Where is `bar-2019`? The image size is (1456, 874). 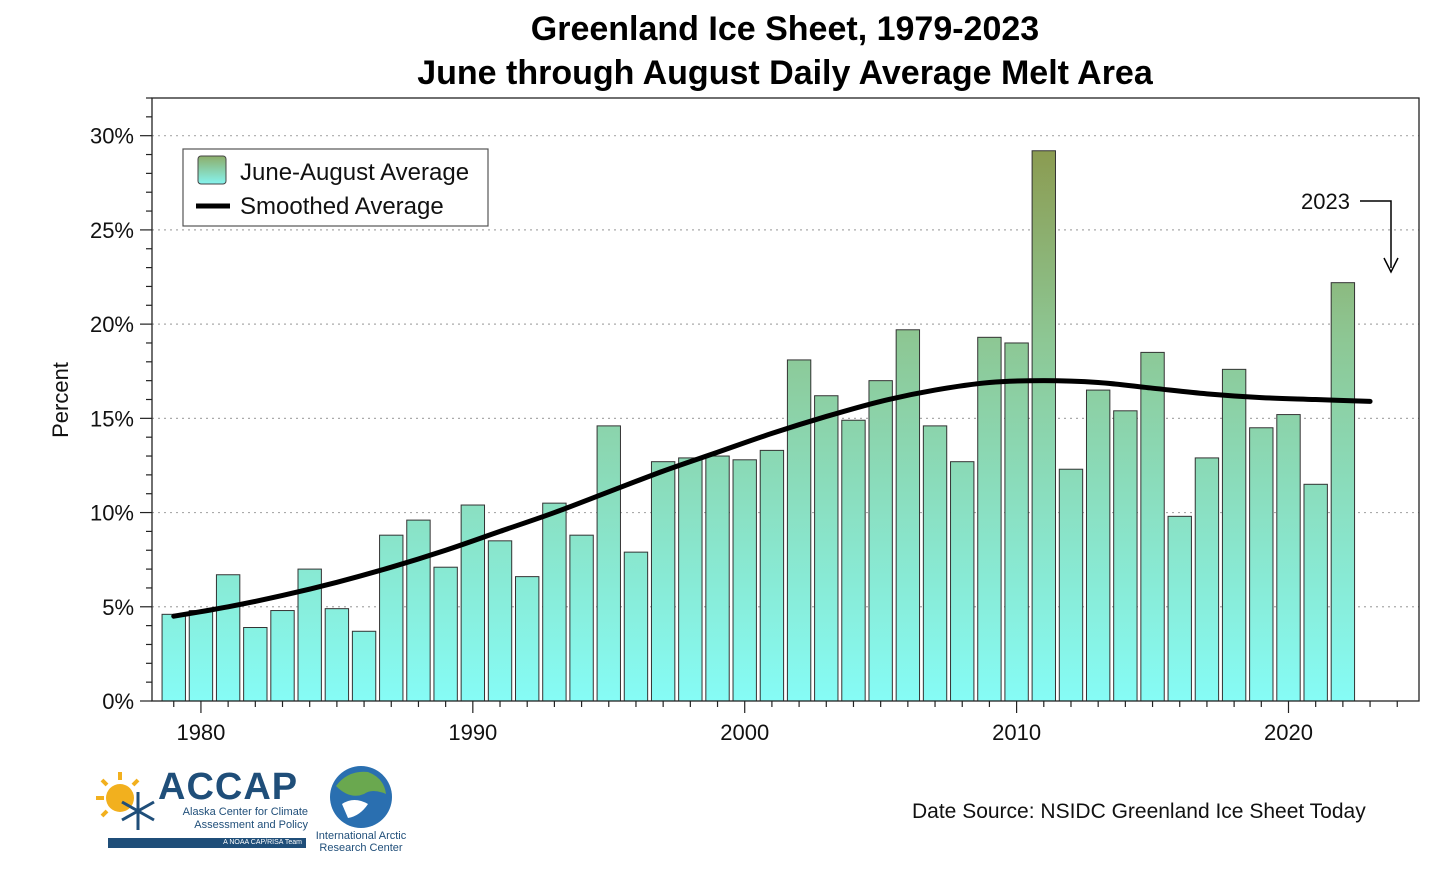
bar-2019 is located at coordinates (1261, 564).